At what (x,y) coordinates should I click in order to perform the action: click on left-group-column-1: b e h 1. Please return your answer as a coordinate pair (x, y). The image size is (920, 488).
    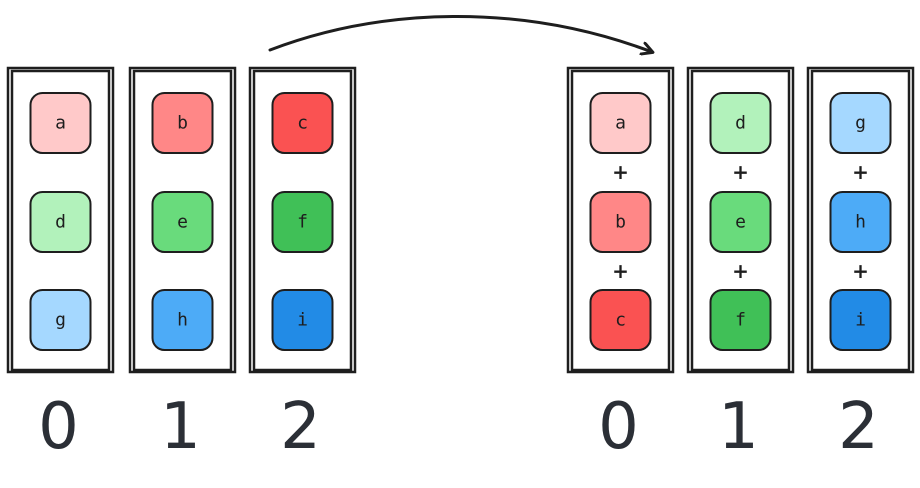
    Looking at the image, I should click on (182, 265).